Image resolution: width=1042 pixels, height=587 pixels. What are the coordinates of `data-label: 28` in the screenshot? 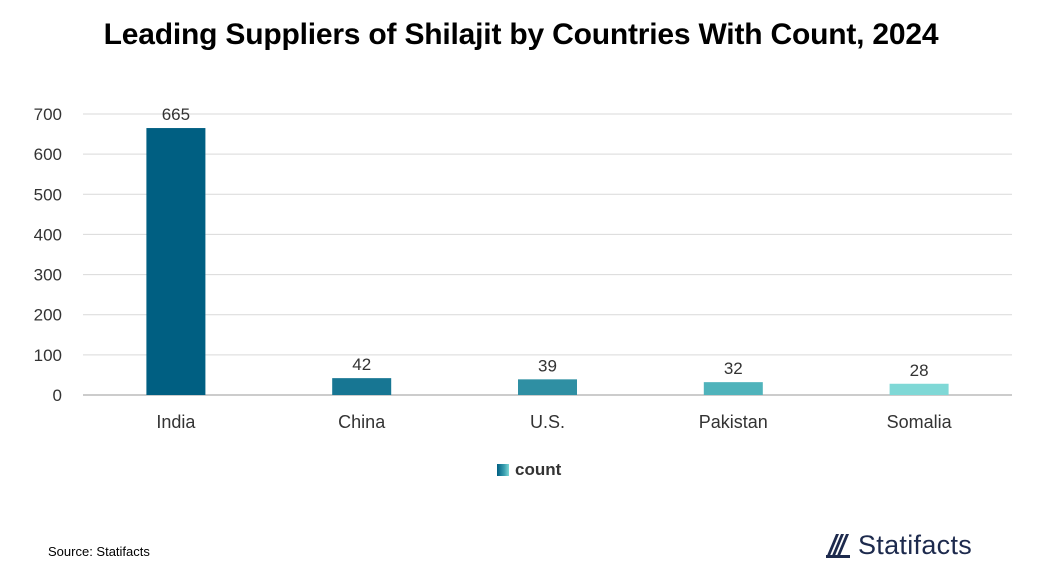 It's located at (919, 370).